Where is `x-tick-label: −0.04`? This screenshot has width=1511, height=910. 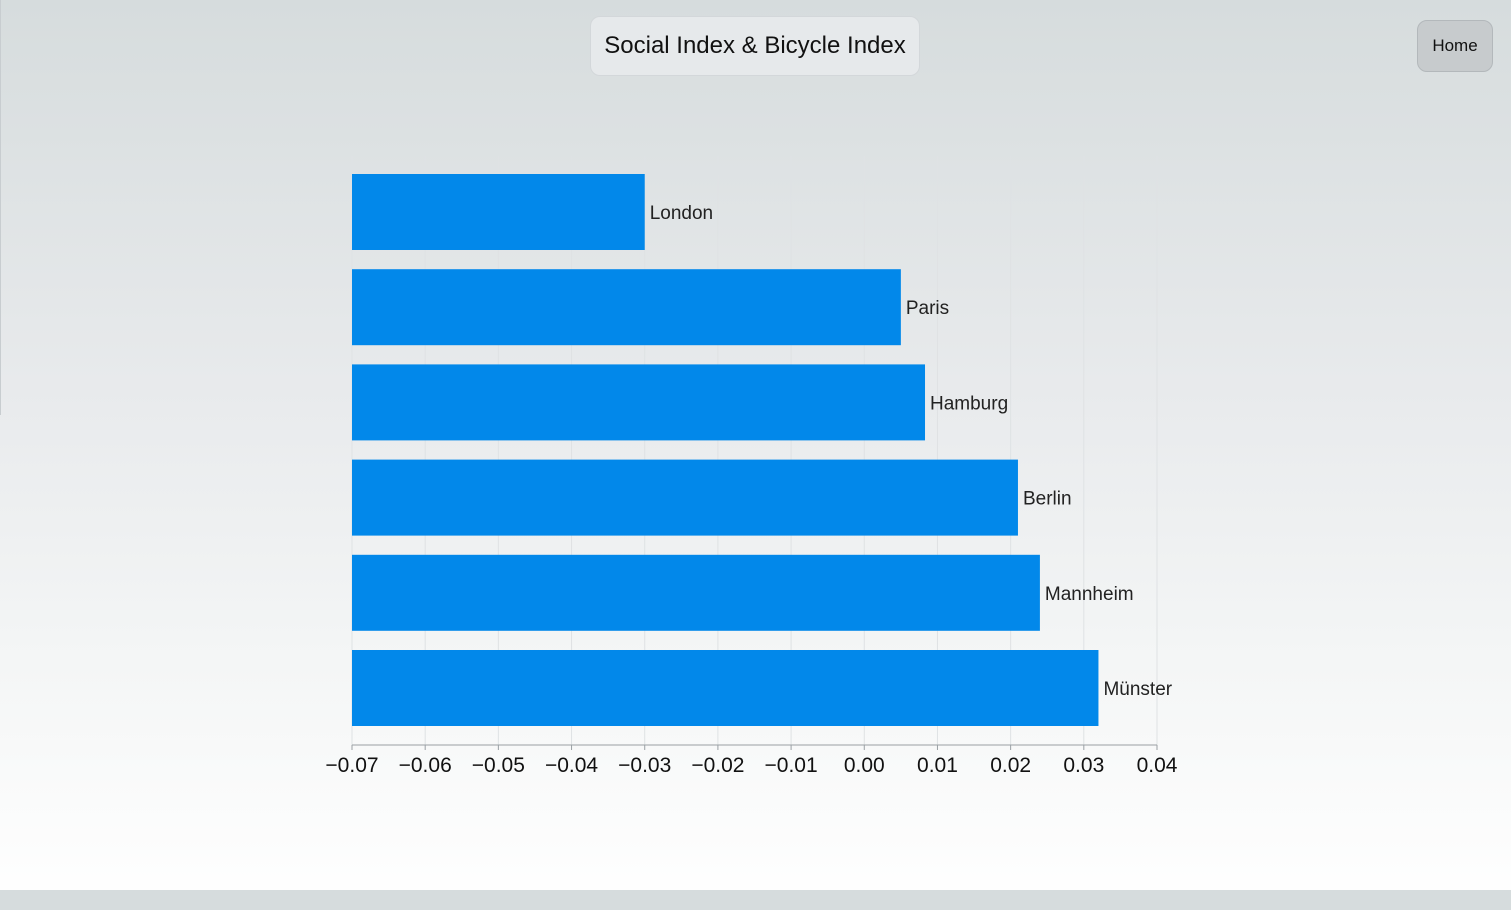 x-tick-label: −0.04 is located at coordinates (571, 765).